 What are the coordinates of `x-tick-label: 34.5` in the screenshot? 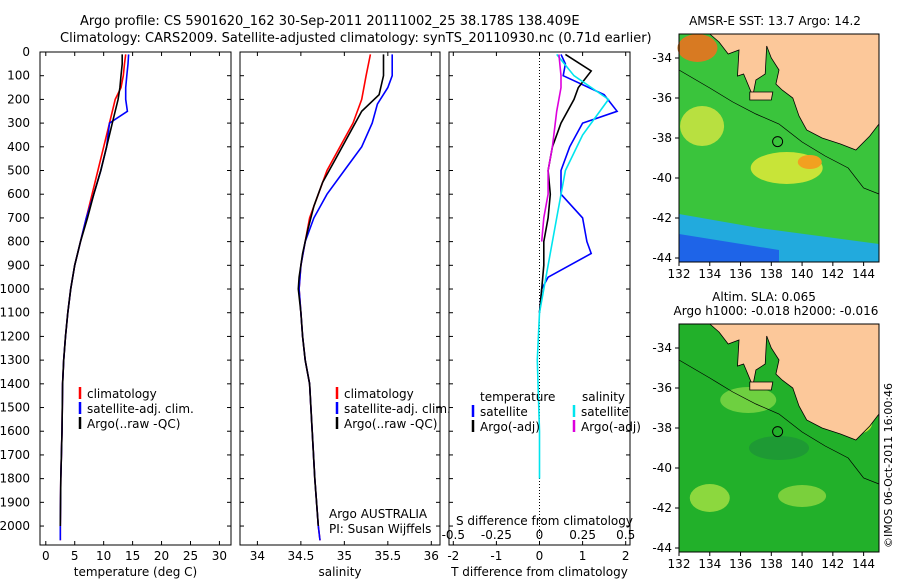 It's located at (301, 556).